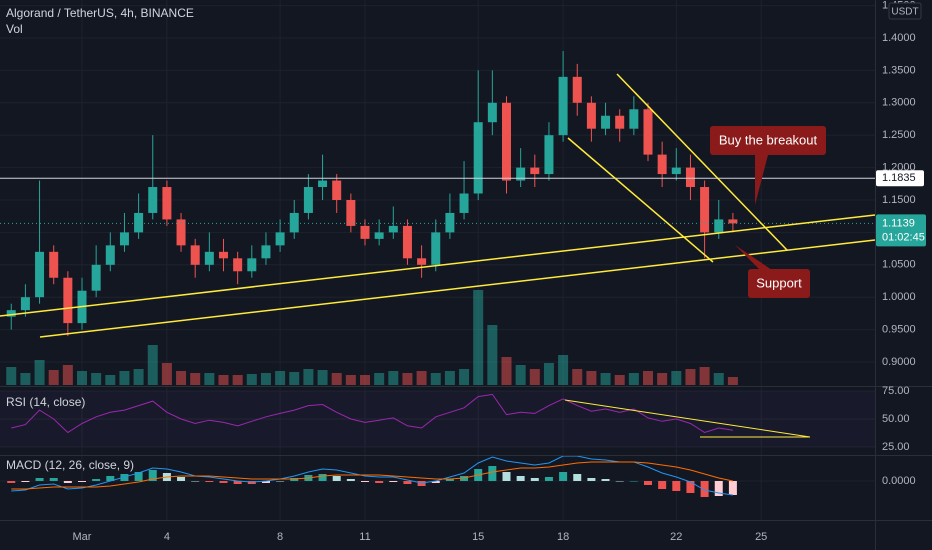 This screenshot has width=932, height=550. I want to click on y-tick-label: 0.9000, so click(899, 362).